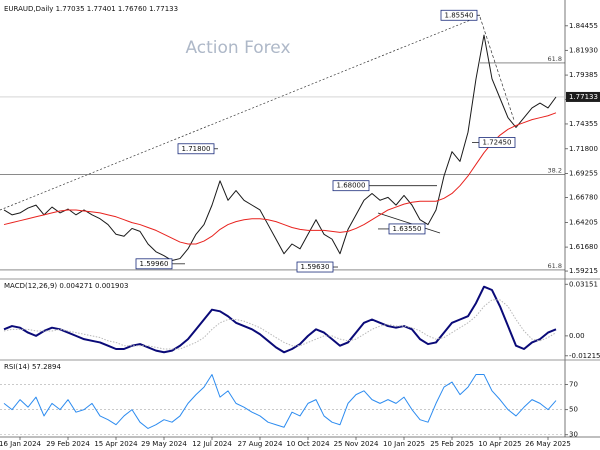  I want to click on y-tick-label: 70, so click(573, 385).